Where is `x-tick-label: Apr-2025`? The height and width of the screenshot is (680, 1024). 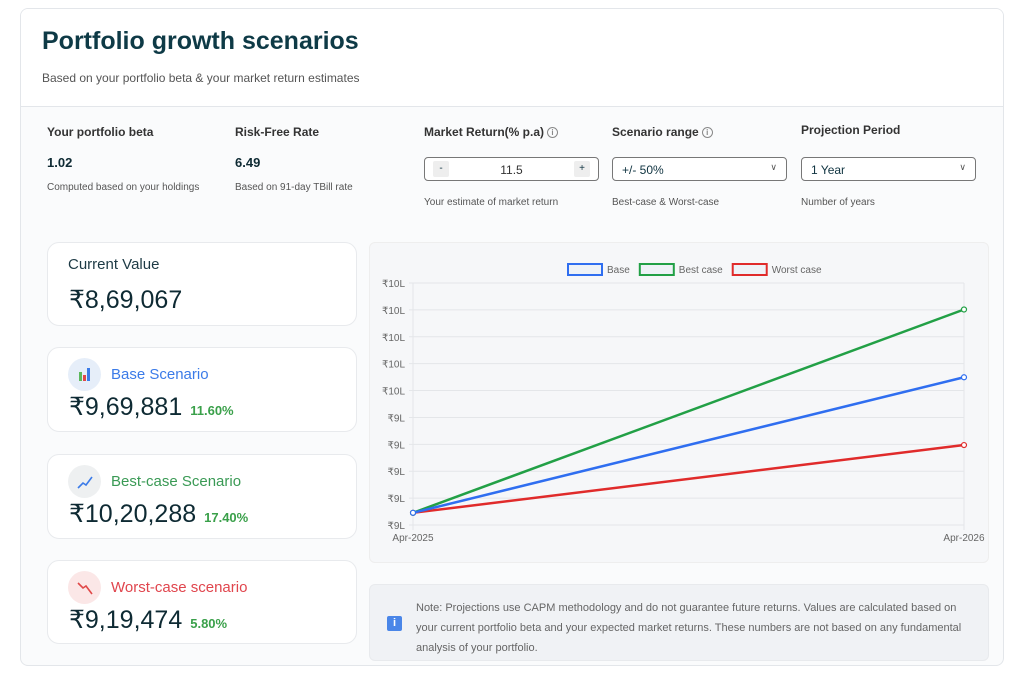
x-tick-label: Apr-2025 is located at coordinates (413, 538).